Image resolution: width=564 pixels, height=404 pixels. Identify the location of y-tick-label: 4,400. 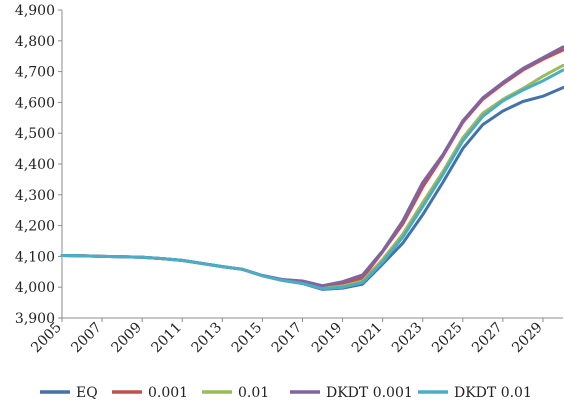
(35, 165).